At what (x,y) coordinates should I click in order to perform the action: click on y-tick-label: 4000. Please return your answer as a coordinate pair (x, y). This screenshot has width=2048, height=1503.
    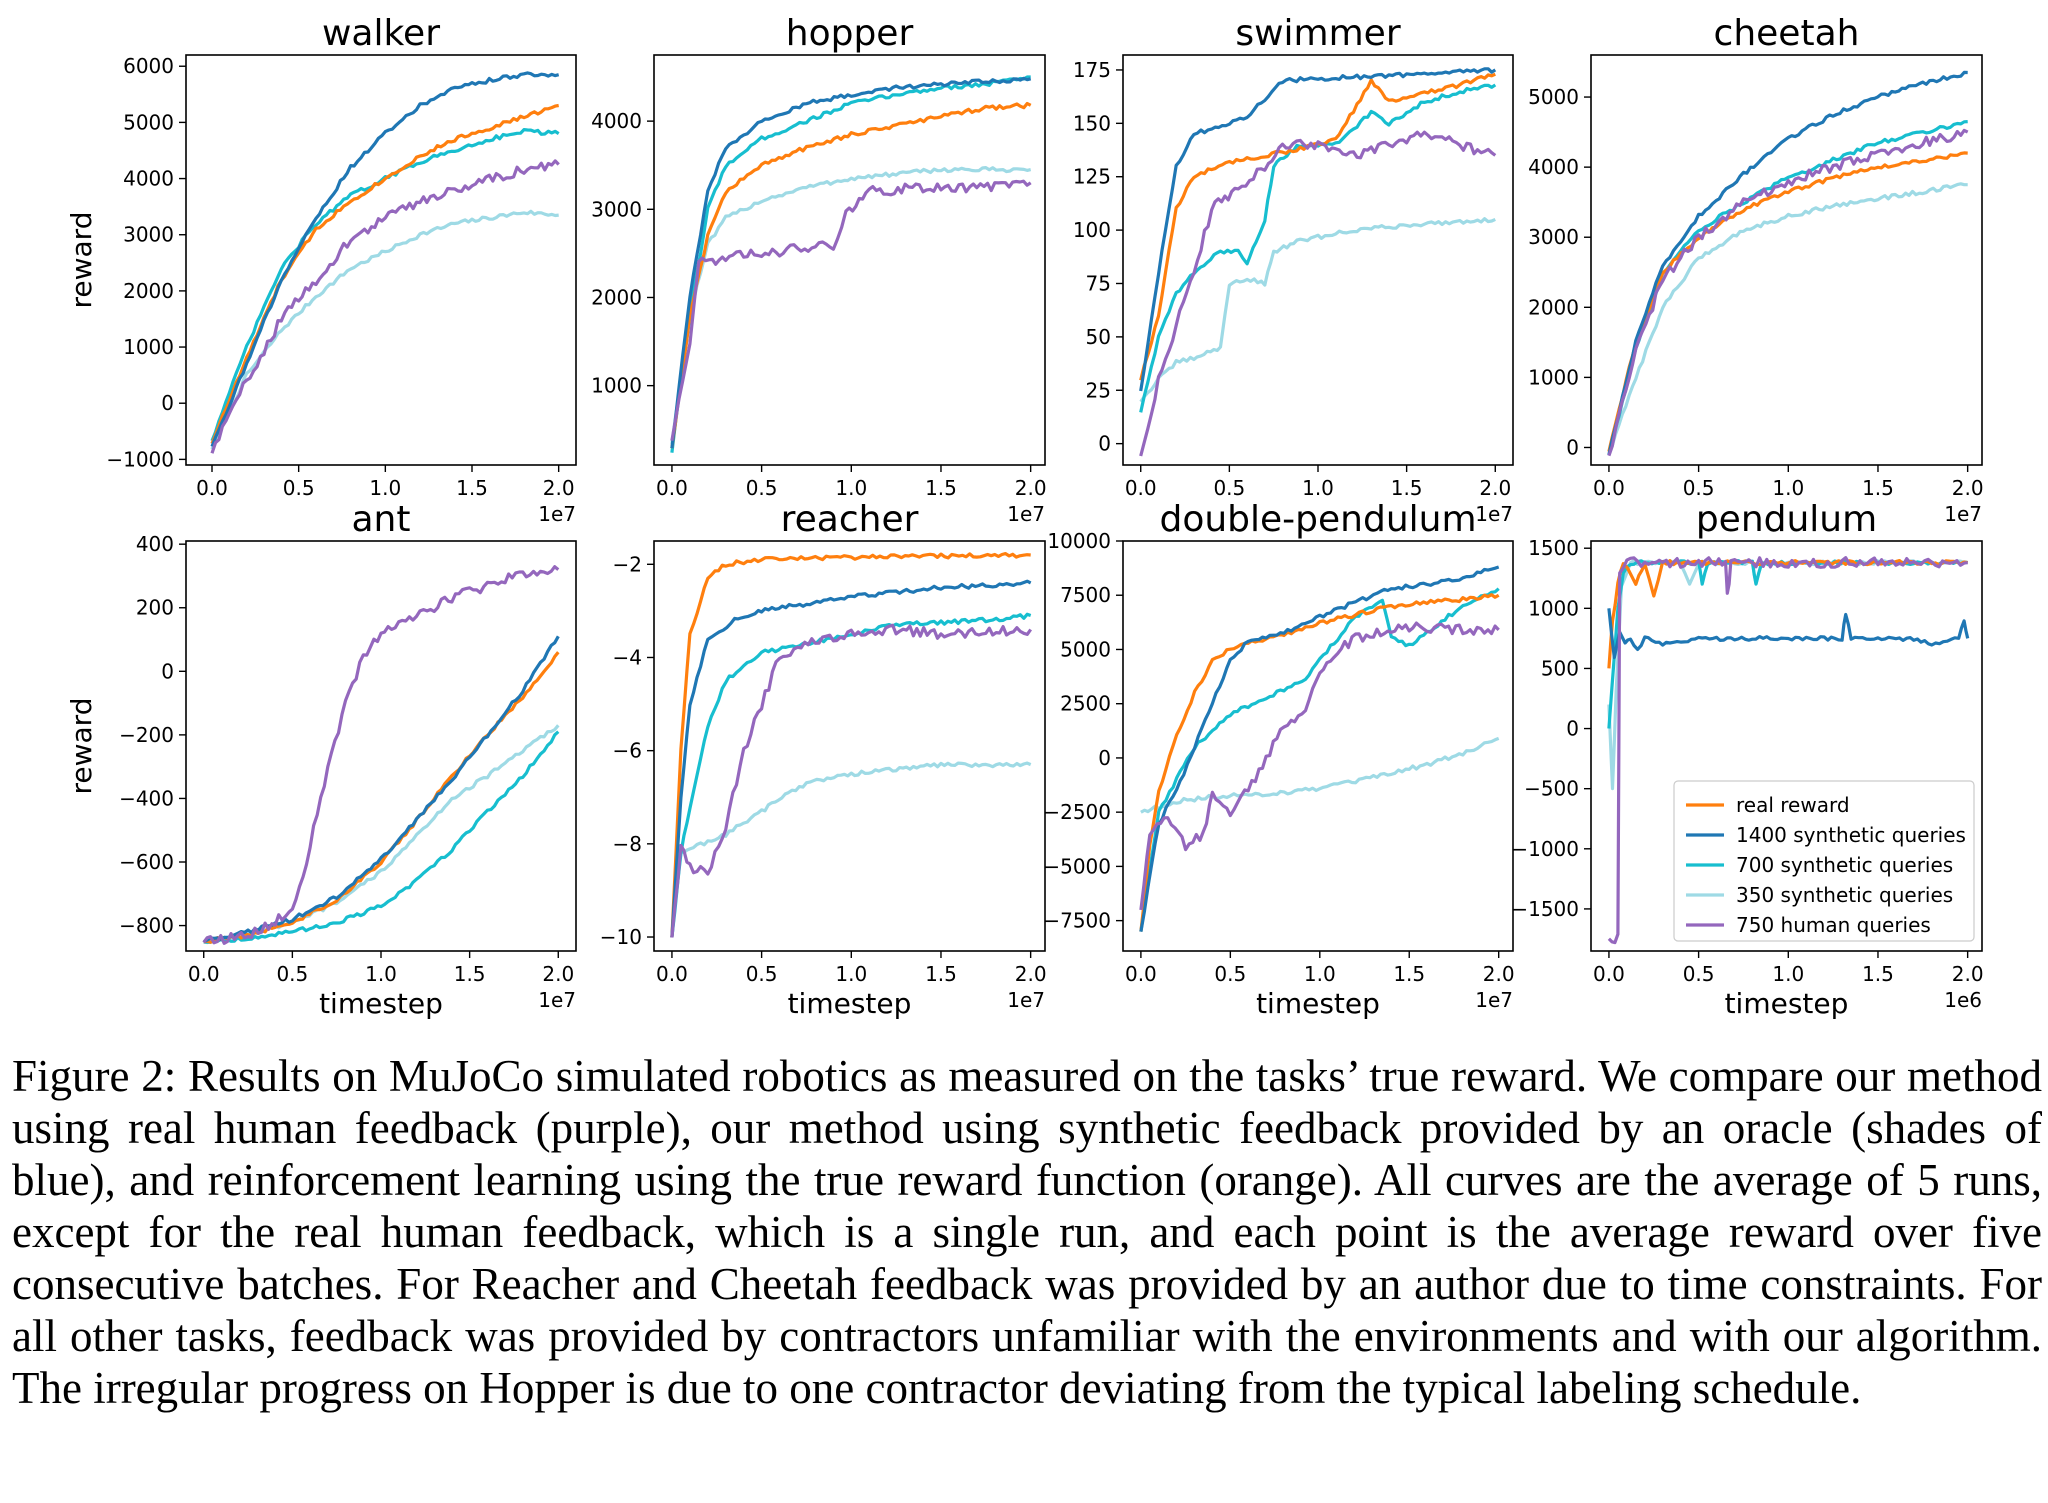
    Looking at the image, I should click on (148, 179).